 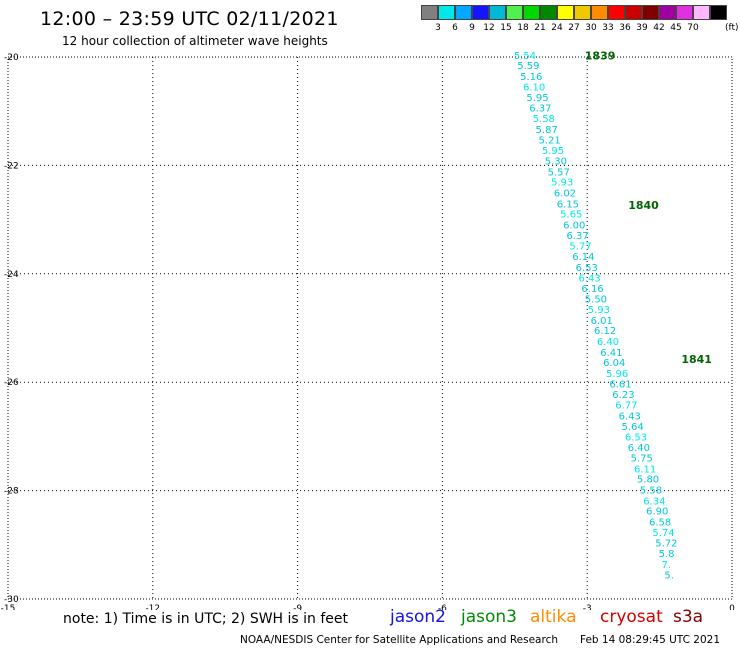 What do you see at coordinates (438, 28) in the screenshot?
I see `color-scale-label: 3` at bounding box center [438, 28].